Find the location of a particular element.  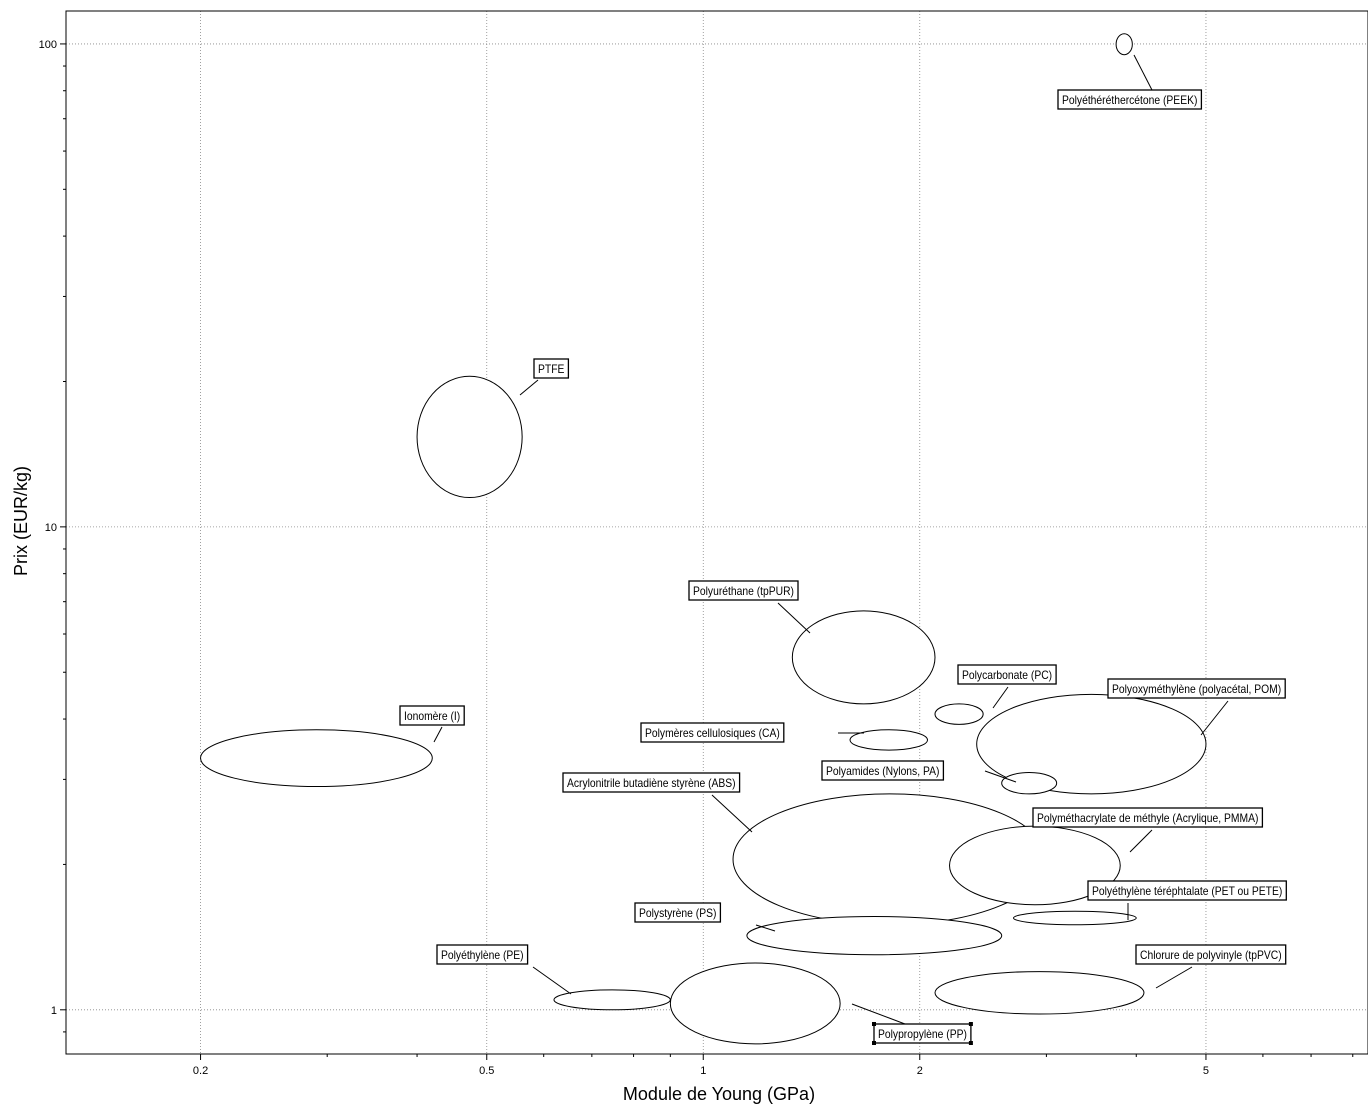

x-tick-label: 0.2 is located at coordinates (200, 1071).